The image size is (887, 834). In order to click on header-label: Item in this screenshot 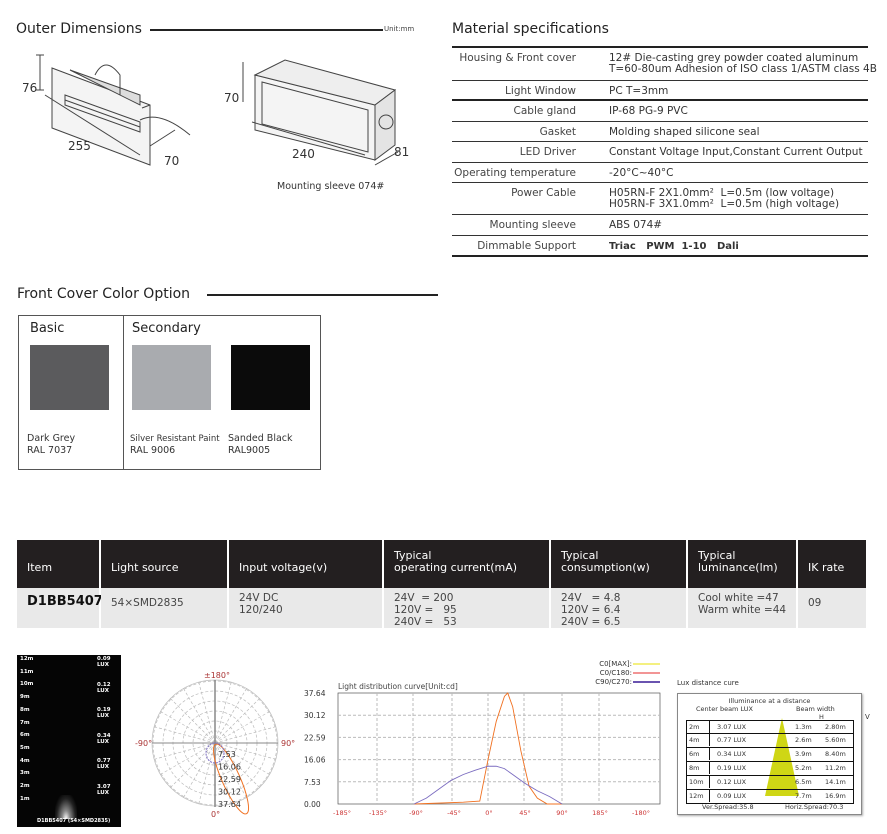, I will do `click(40, 567)`.